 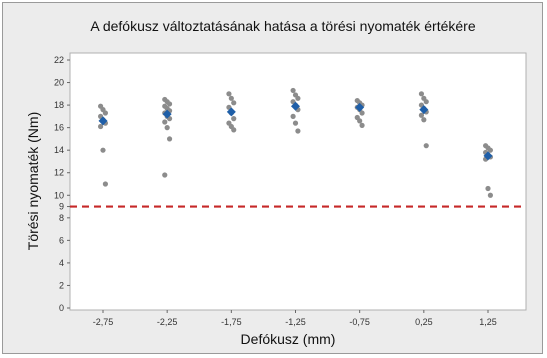 I want to click on x-axis: -2,75 -2,25 -1,75 -1,25 -0,75 0,25 1,25, so click(x=295, y=318).